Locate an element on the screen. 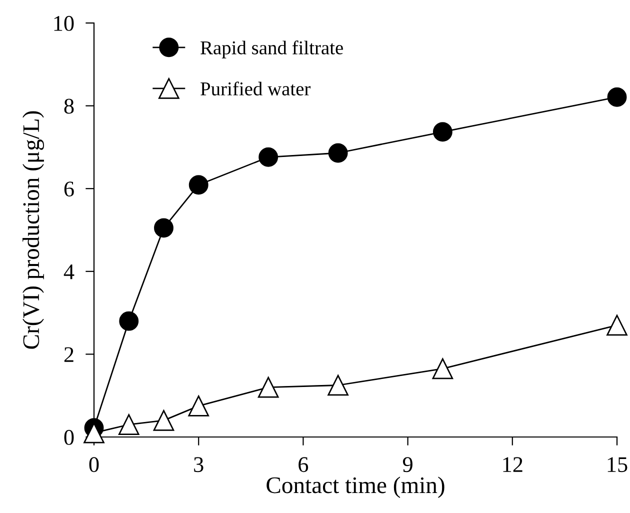 The width and height of the screenshot is (630, 513). y-tick-label: 8 is located at coordinates (69, 106).